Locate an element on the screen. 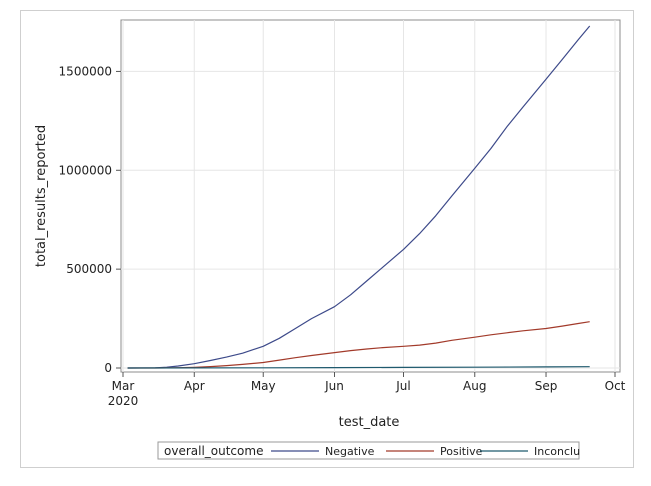 This screenshot has height=486, width=651. x-tick-label: Jun is located at coordinates (334, 386).